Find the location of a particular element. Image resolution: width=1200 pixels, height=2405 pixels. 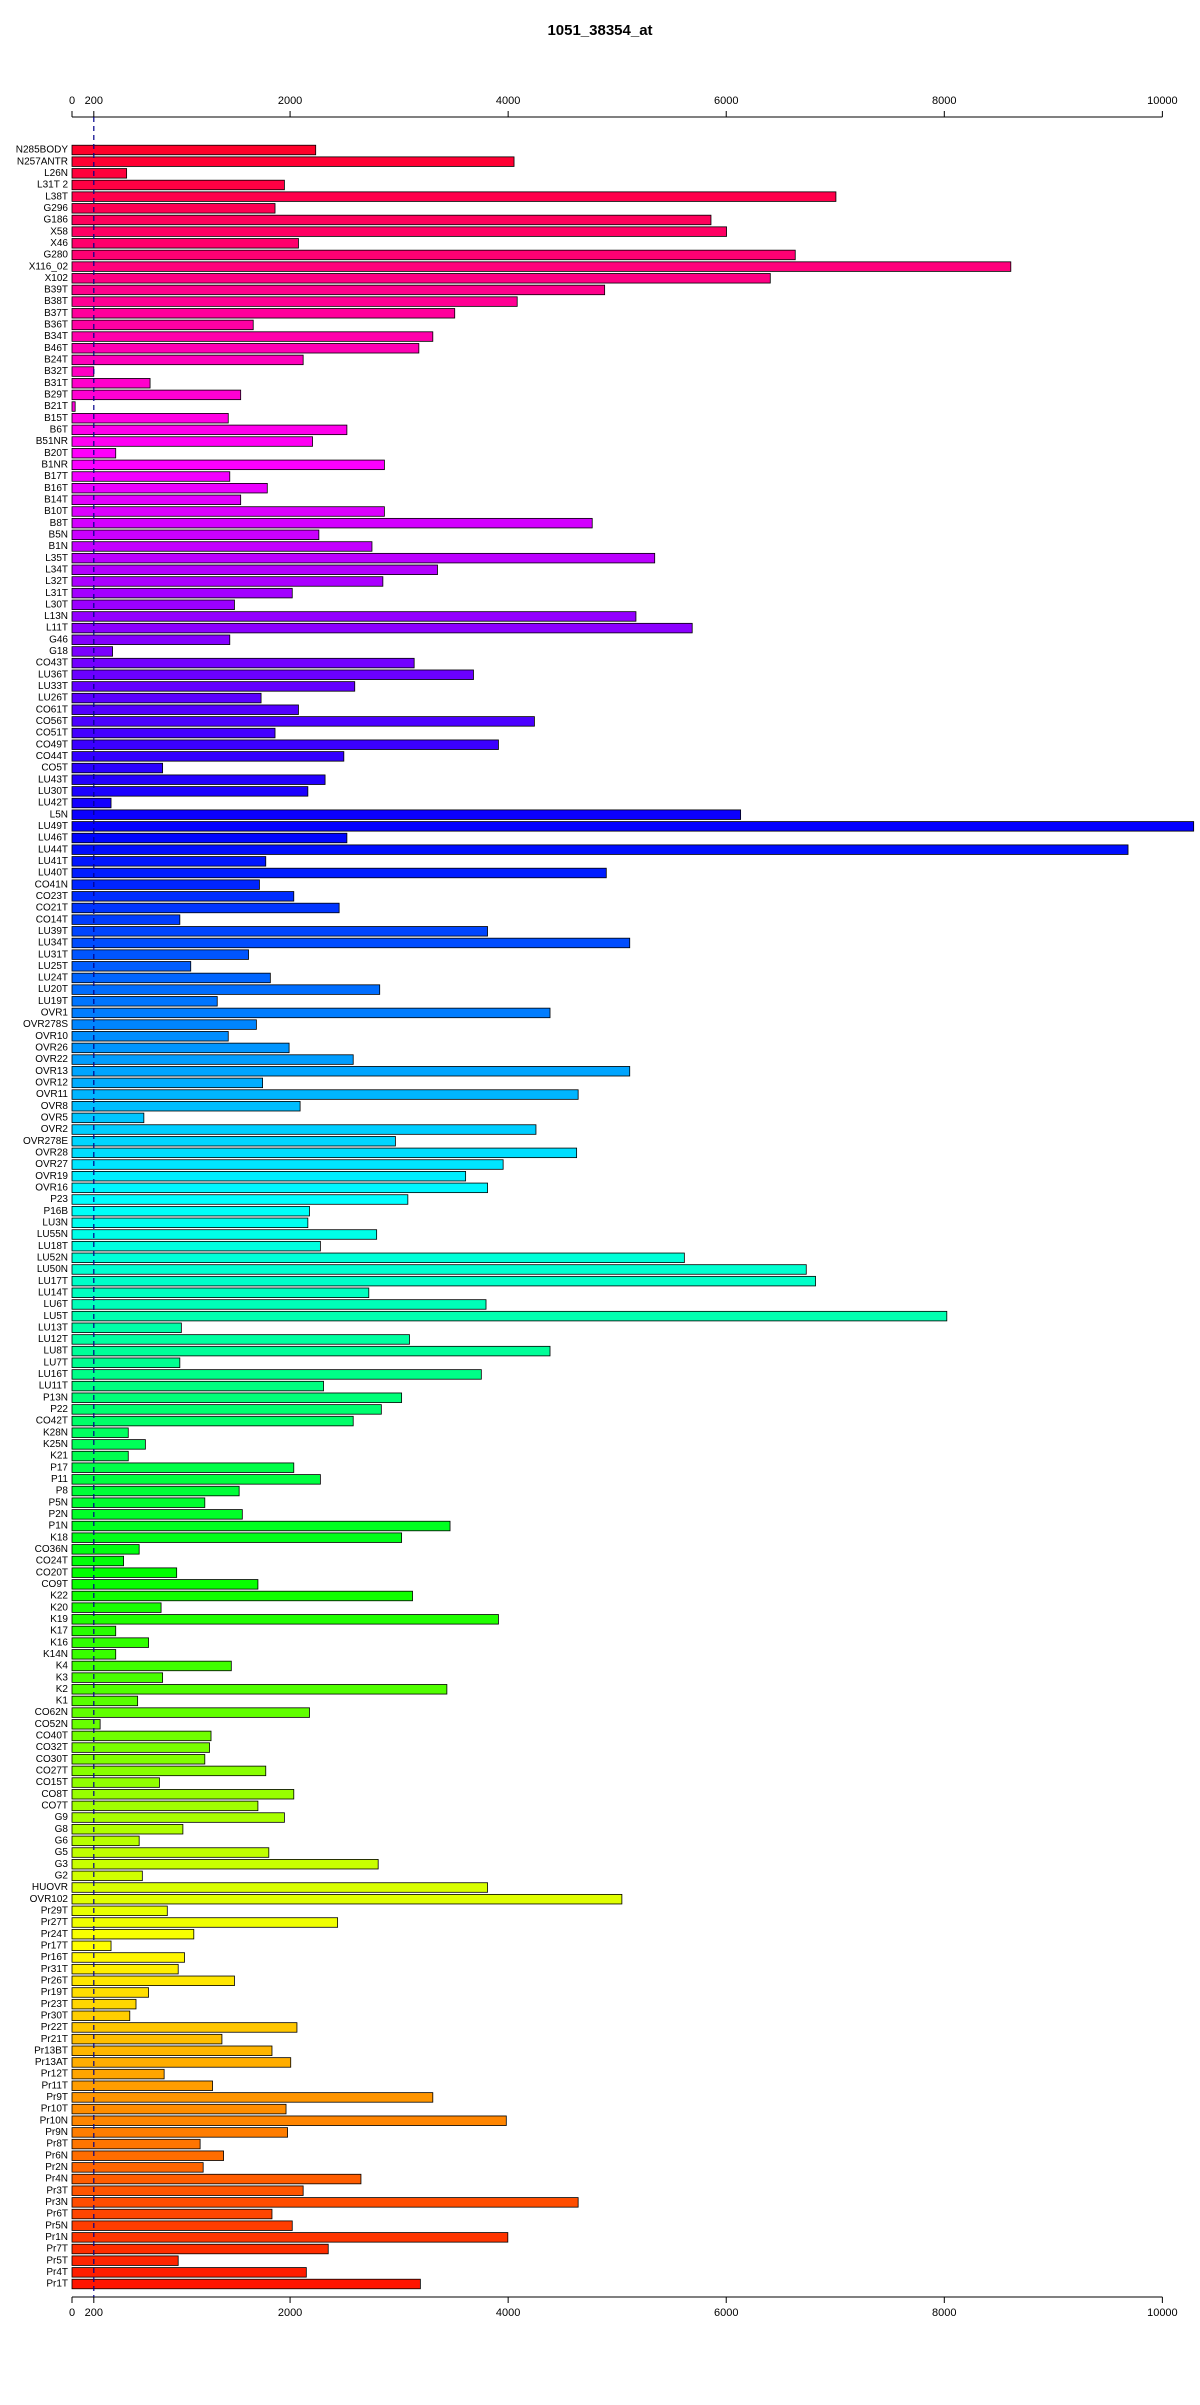

y-tick-label: B39T is located at coordinates (56, 290).